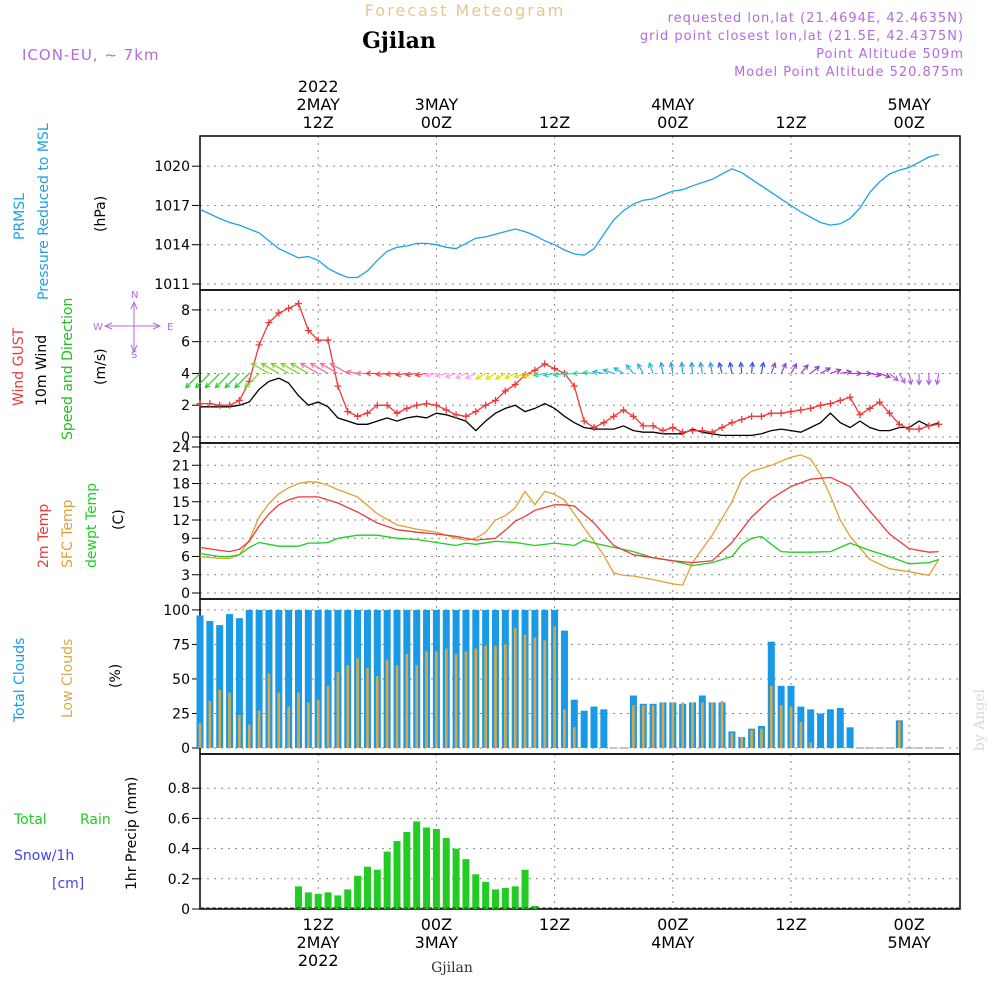 The image size is (1000, 1000). Describe the element at coordinates (185, 576) in the screenshot. I see `y-tick-label: 3` at that location.